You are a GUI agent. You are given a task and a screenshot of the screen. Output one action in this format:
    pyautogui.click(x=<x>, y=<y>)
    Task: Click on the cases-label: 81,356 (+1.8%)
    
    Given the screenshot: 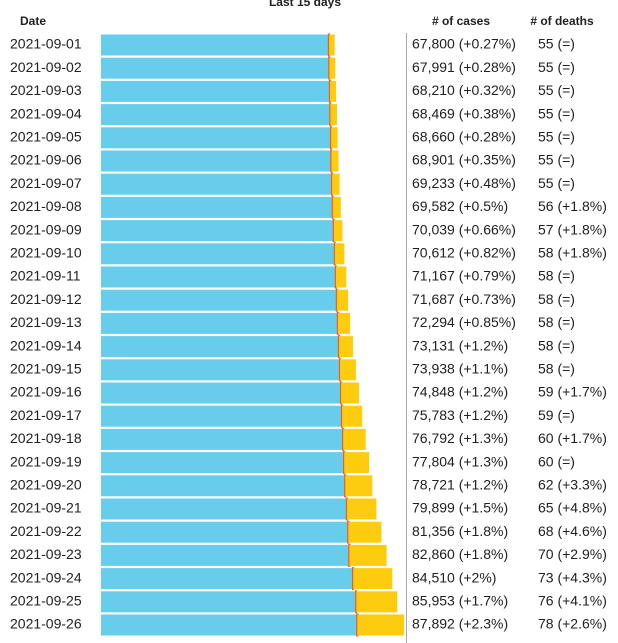 What is the action you would take?
    pyautogui.click(x=460, y=531)
    